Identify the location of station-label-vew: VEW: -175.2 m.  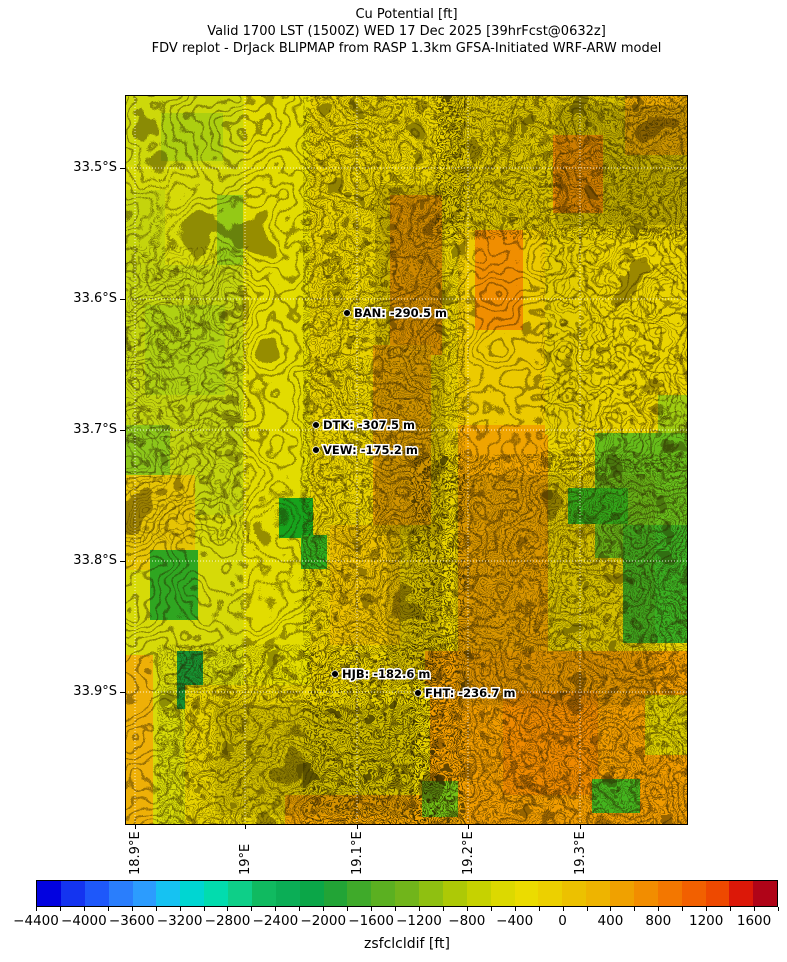
(370, 450).